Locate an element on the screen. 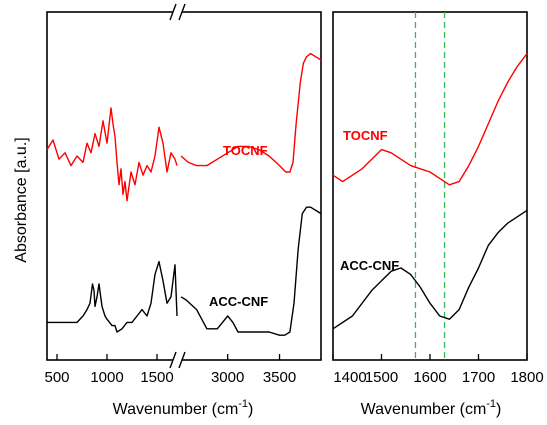 The height and width of the screenshot is (425, 547). axis-break-gap-bottom is located at coordinates (177, 360).